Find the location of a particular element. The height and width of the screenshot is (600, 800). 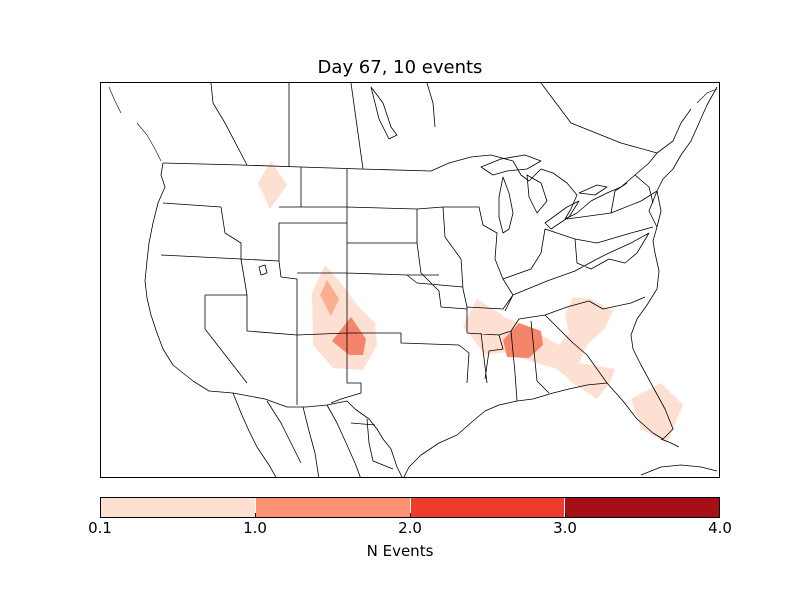

map-title: Day 67, 10 events is located at coordinates (400, 67).